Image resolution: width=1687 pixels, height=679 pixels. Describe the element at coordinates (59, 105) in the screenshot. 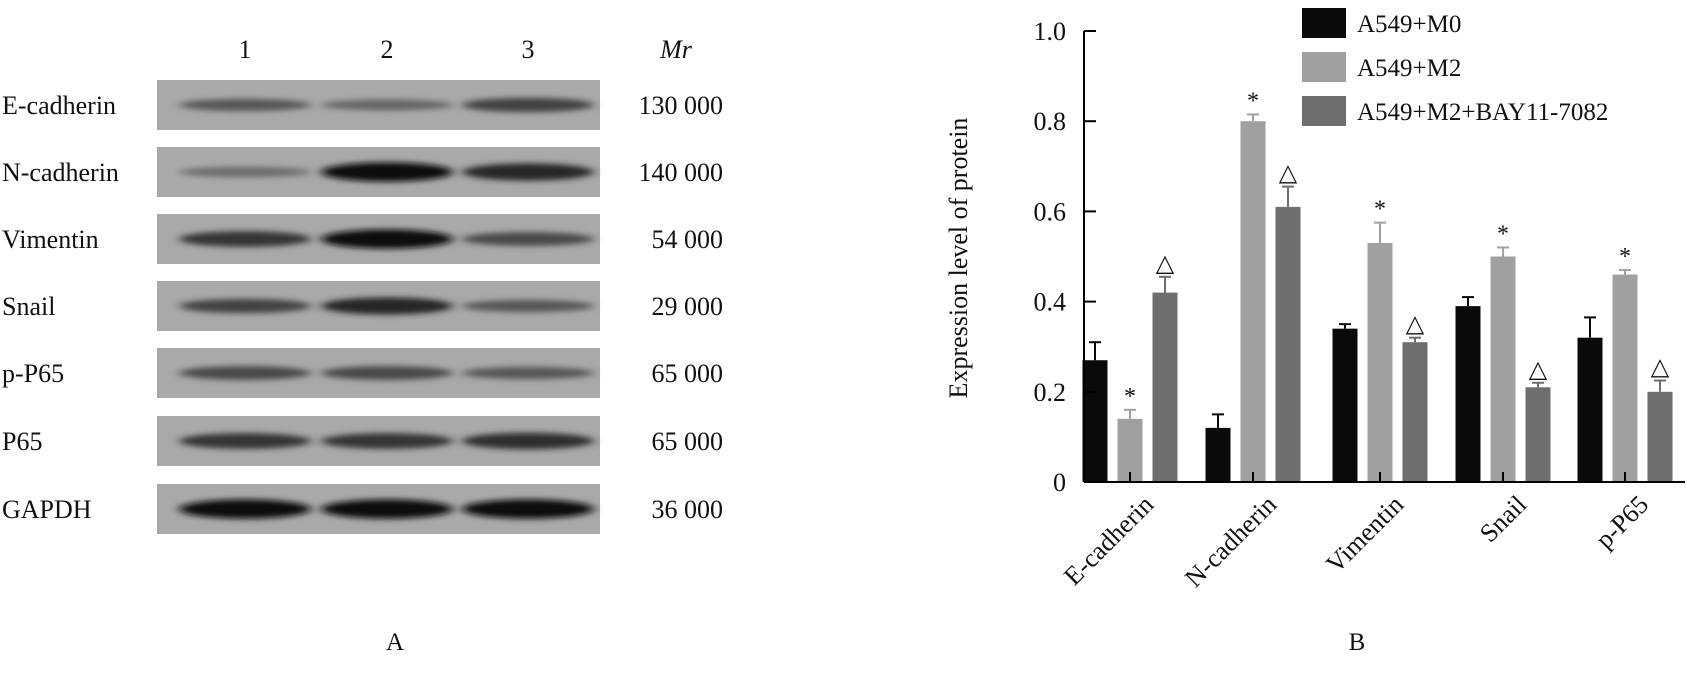

I see `protein-label: E-cadherin` at that location.